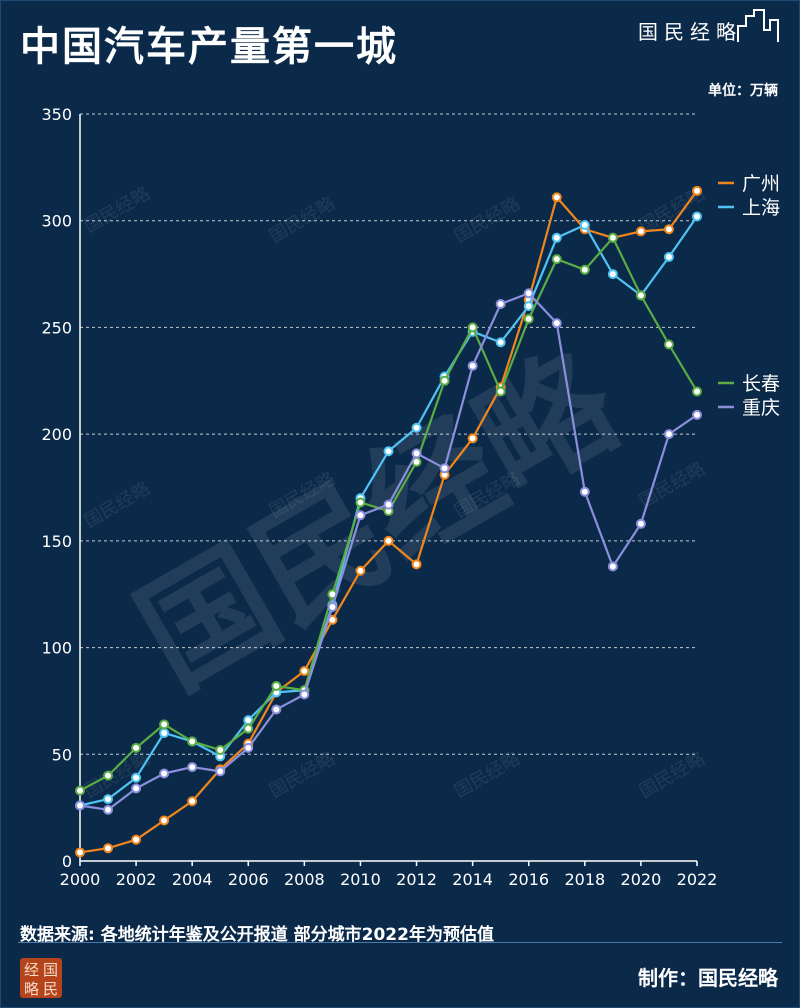  I want to click on source-underline, so click(400, 942).